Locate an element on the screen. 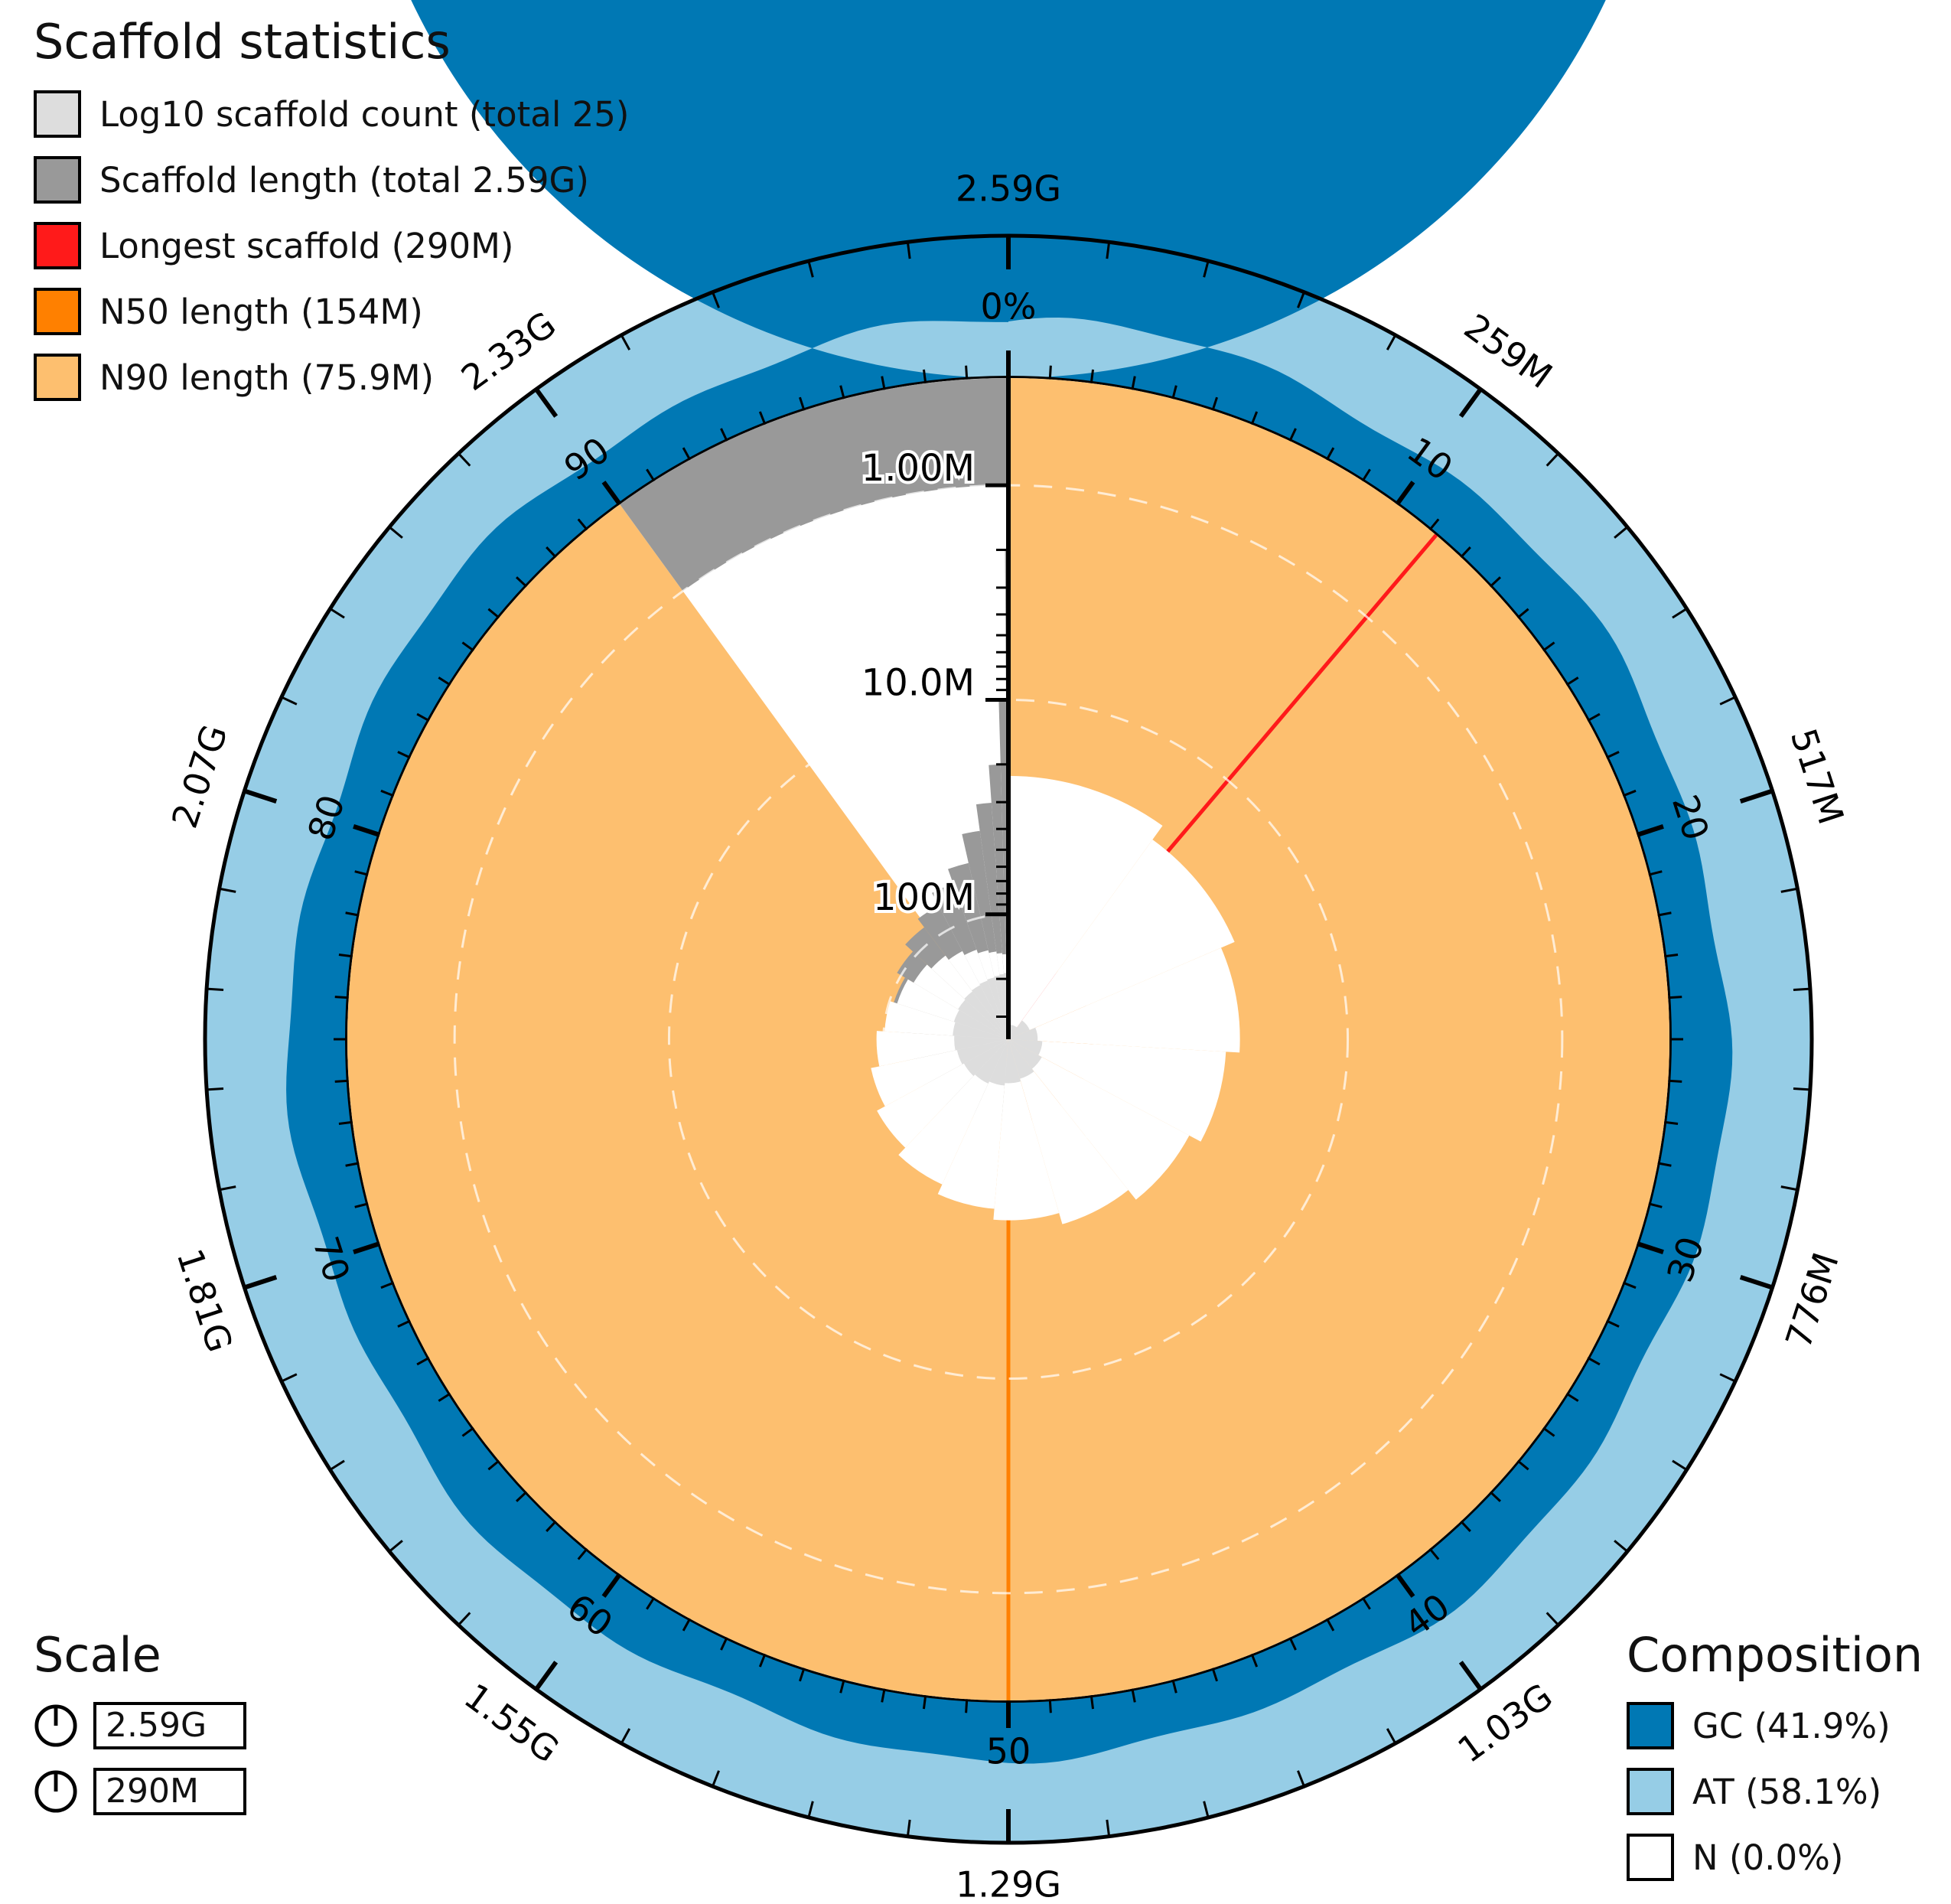 The width and height of the screenshot is (1951, 1904). legend-label: N90 length (75.9M) is located at coordinates (267, 377).